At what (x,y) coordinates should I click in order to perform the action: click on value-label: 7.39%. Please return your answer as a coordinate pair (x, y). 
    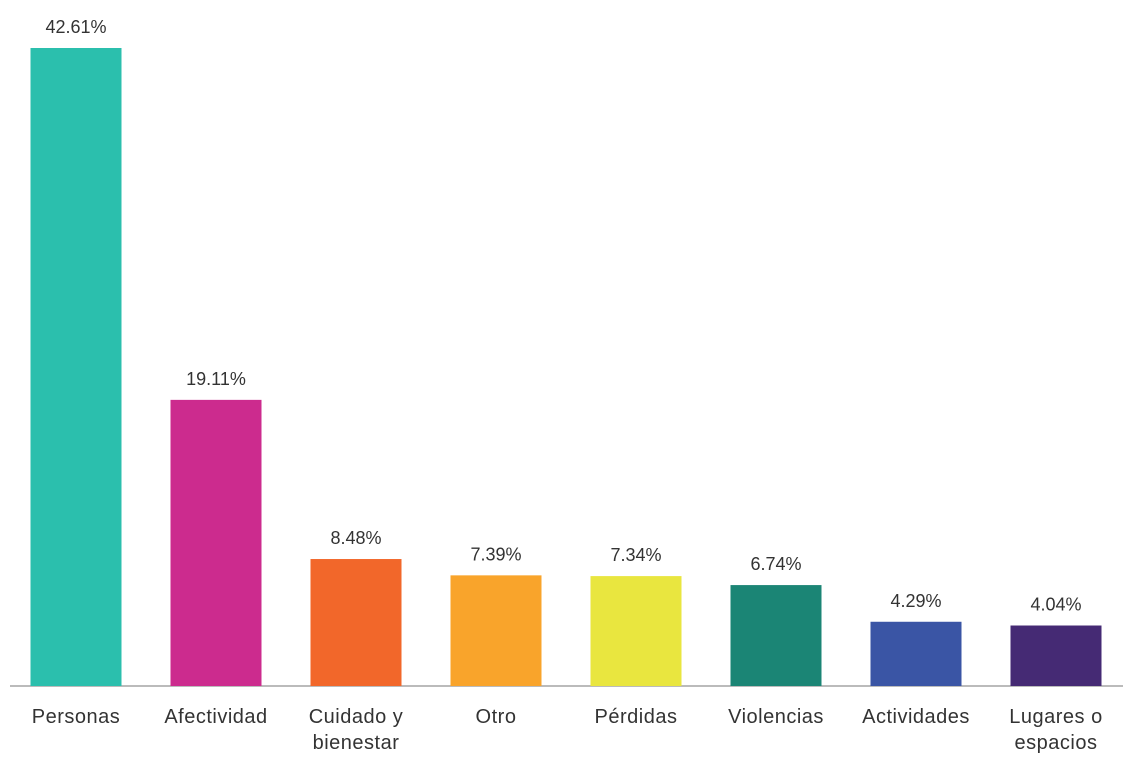
    Looking at the image, I should click on (495, 554).